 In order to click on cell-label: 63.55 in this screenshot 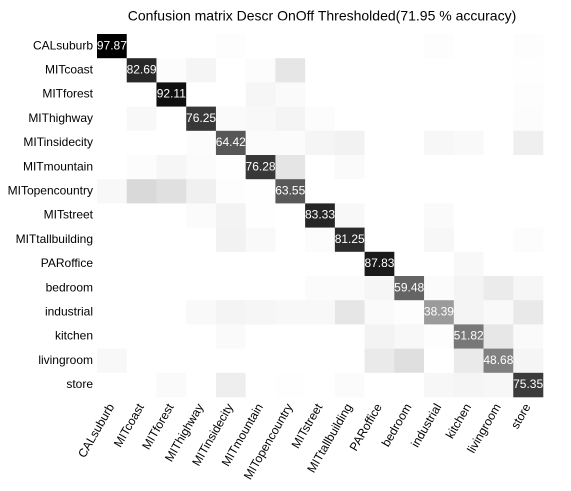, I will do `click(290, 190)`.